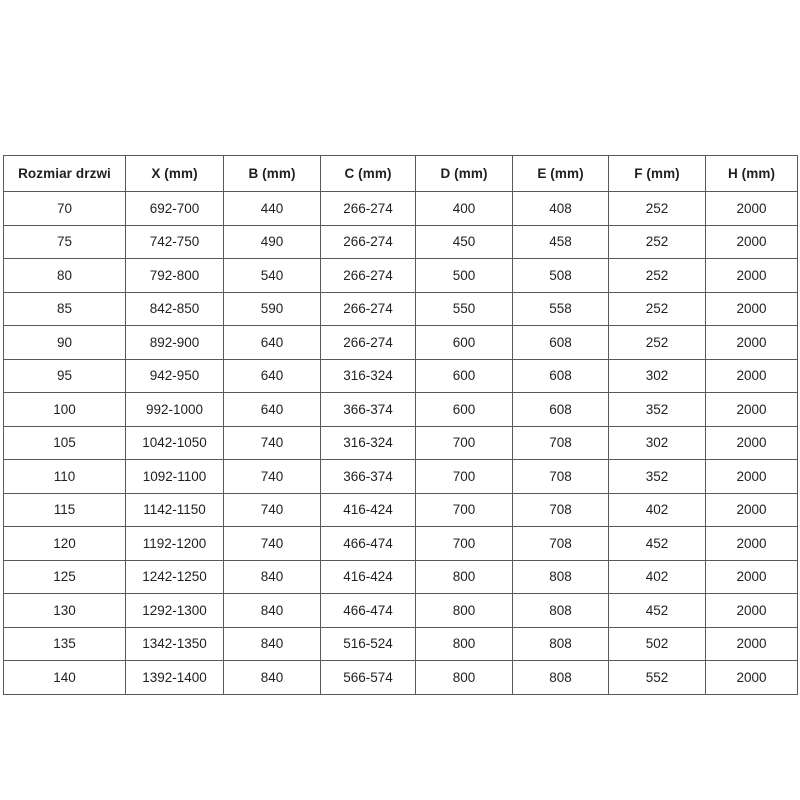  What do you see at coordinates (174, 509) in the screenshot?
I see `cell-x: 1142-1150` at bounding box center [174, 509].